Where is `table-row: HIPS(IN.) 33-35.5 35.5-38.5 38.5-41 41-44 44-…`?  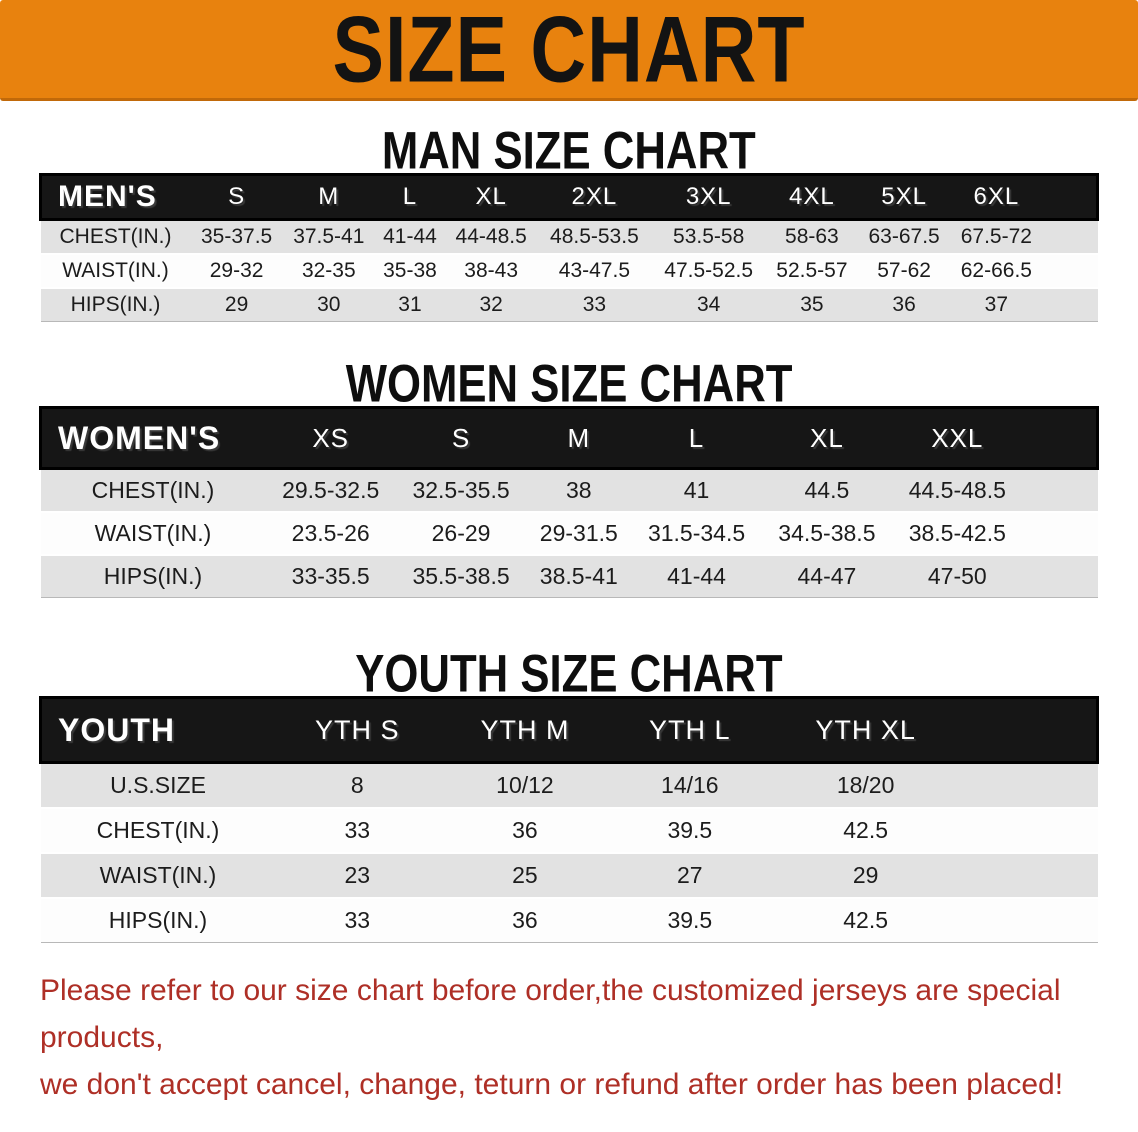 table-row: HIPS(IN.) 33-35.5 35.5-38.5 38.5-41 41-44 44-… is located at coordinates (569, 575).